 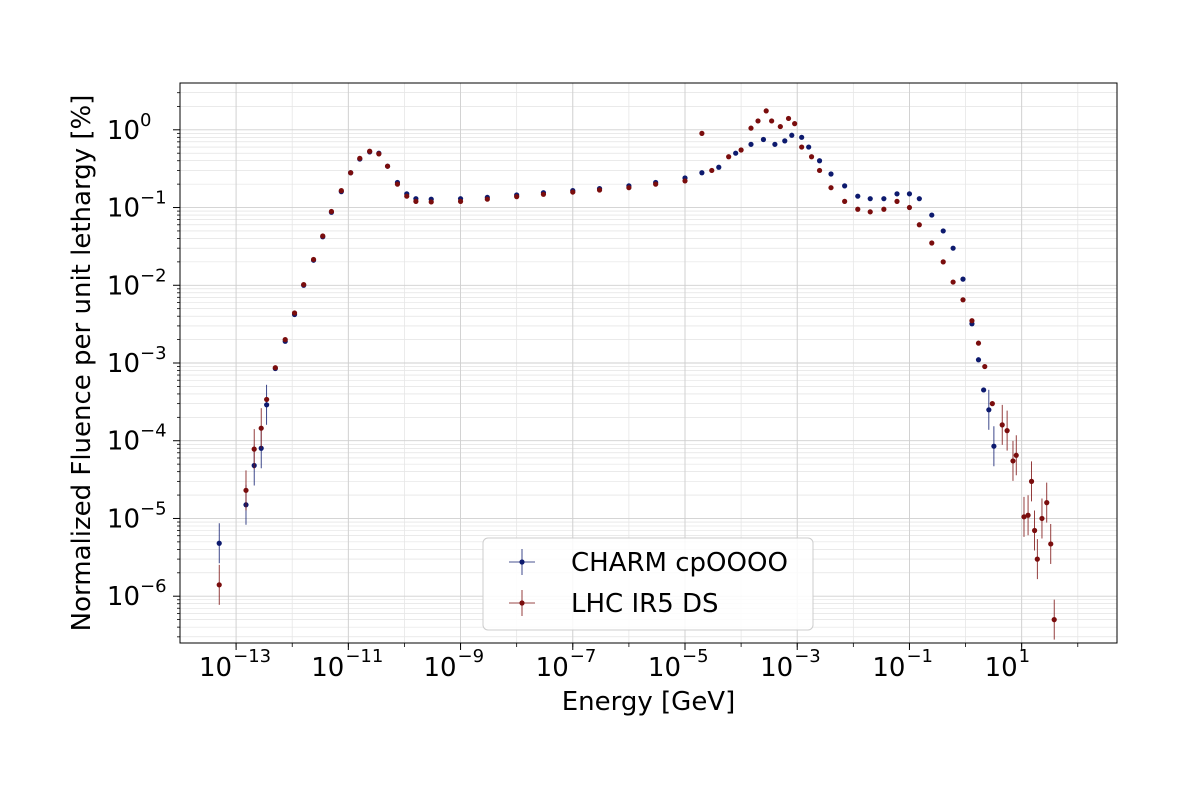 I want to click on y-tick-exponent: −5, so click(x=153, y=508).